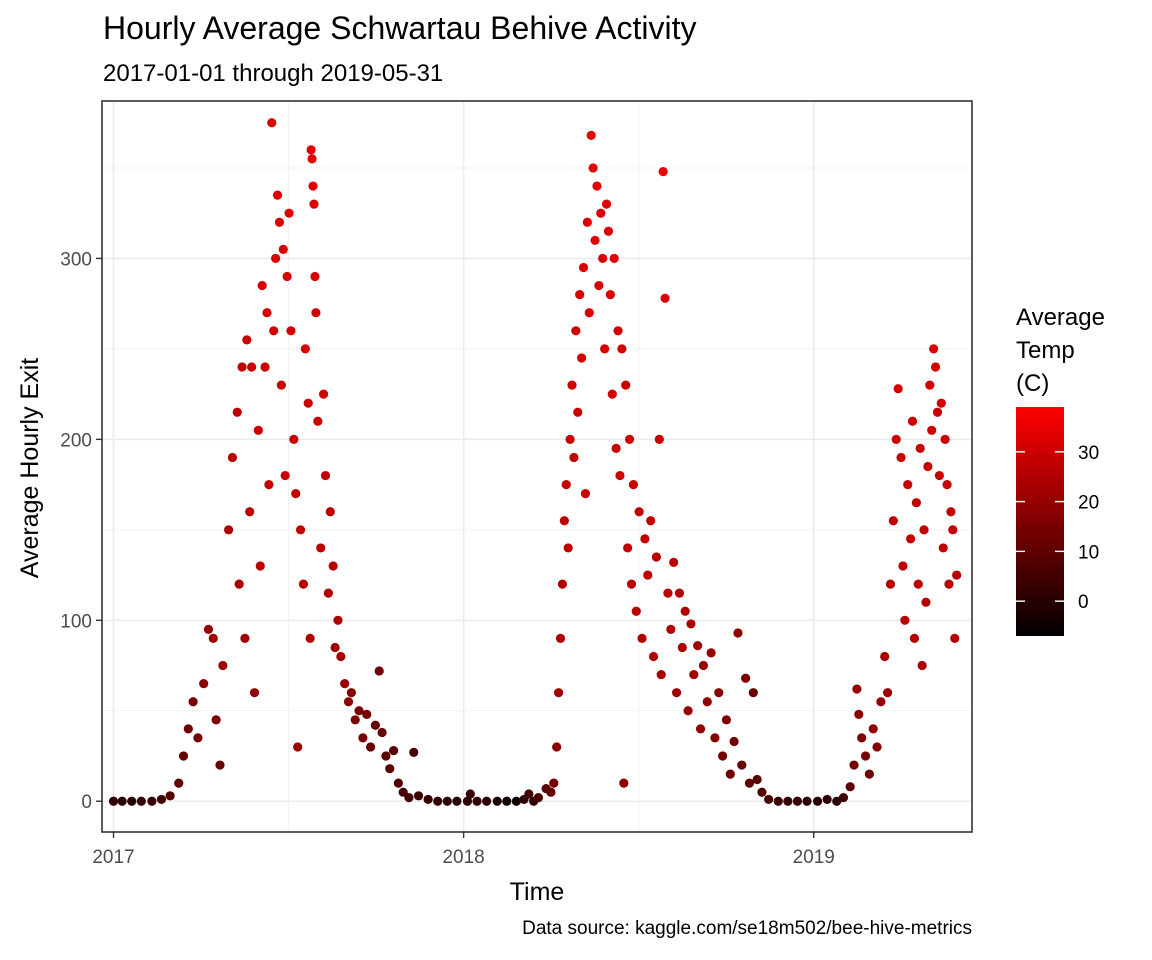 The width and height of the screenshot is (1152, 960). What do you see at coordinates (400, 28) in the screenshot?
I see `chart-title: Hourly Average Schwartau Behive Activity` at bounding box center [400, 28].